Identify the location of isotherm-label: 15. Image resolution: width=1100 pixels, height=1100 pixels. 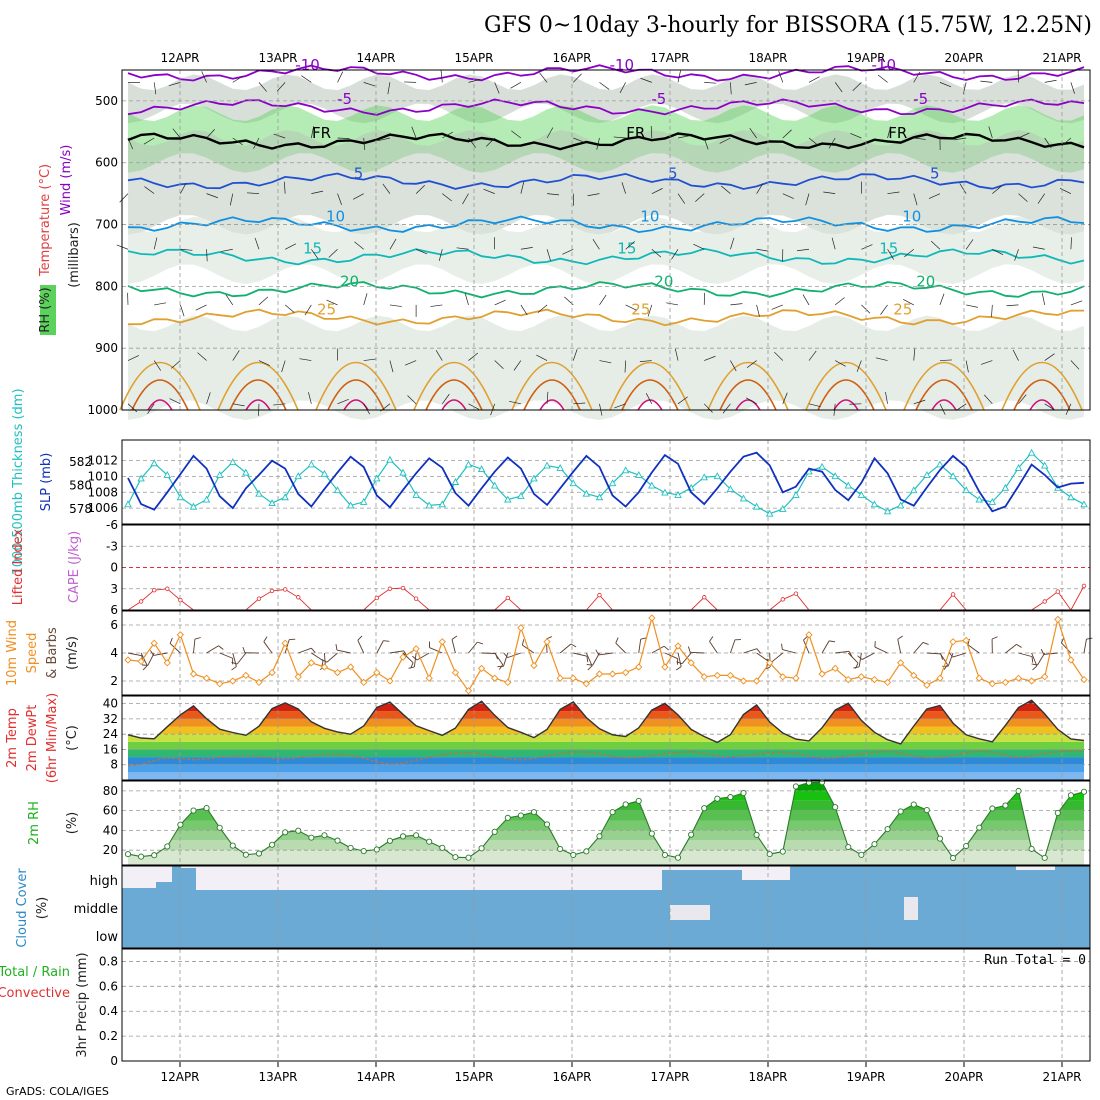
(888, 249).